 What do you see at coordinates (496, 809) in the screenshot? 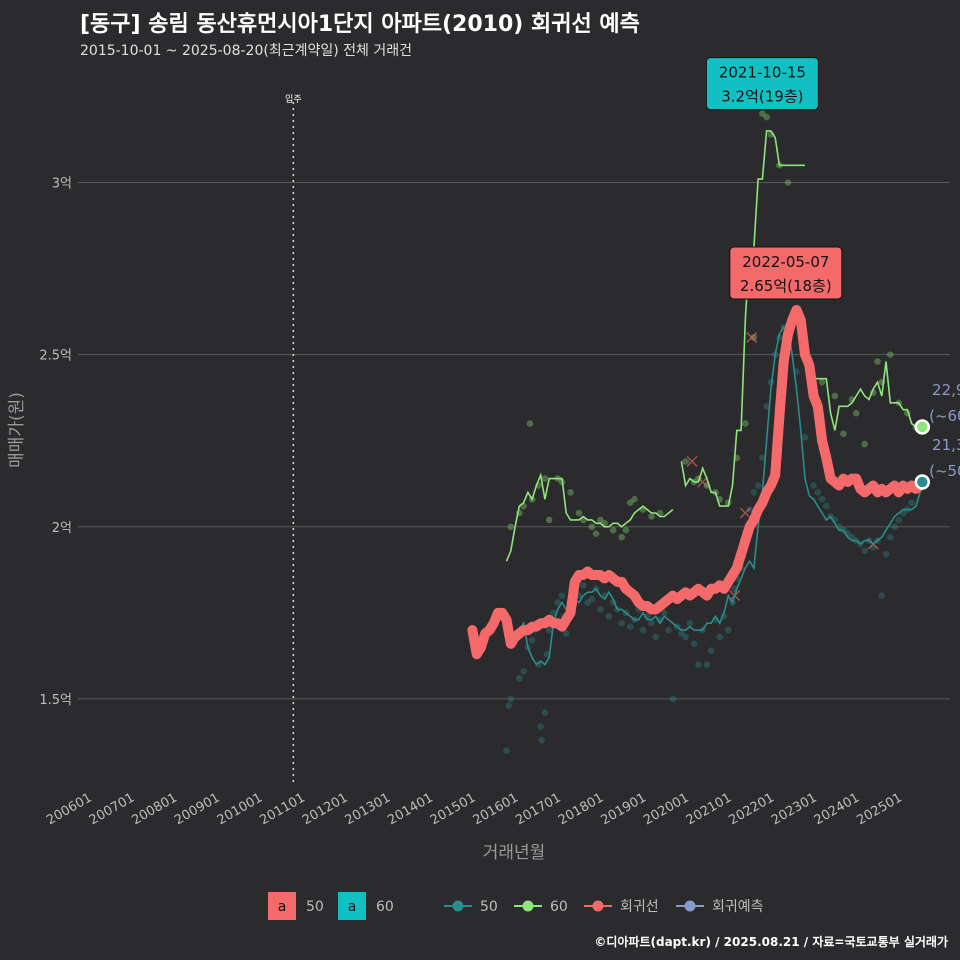
I see `x-tick-label: 201601` at bounding box center [496, 809].